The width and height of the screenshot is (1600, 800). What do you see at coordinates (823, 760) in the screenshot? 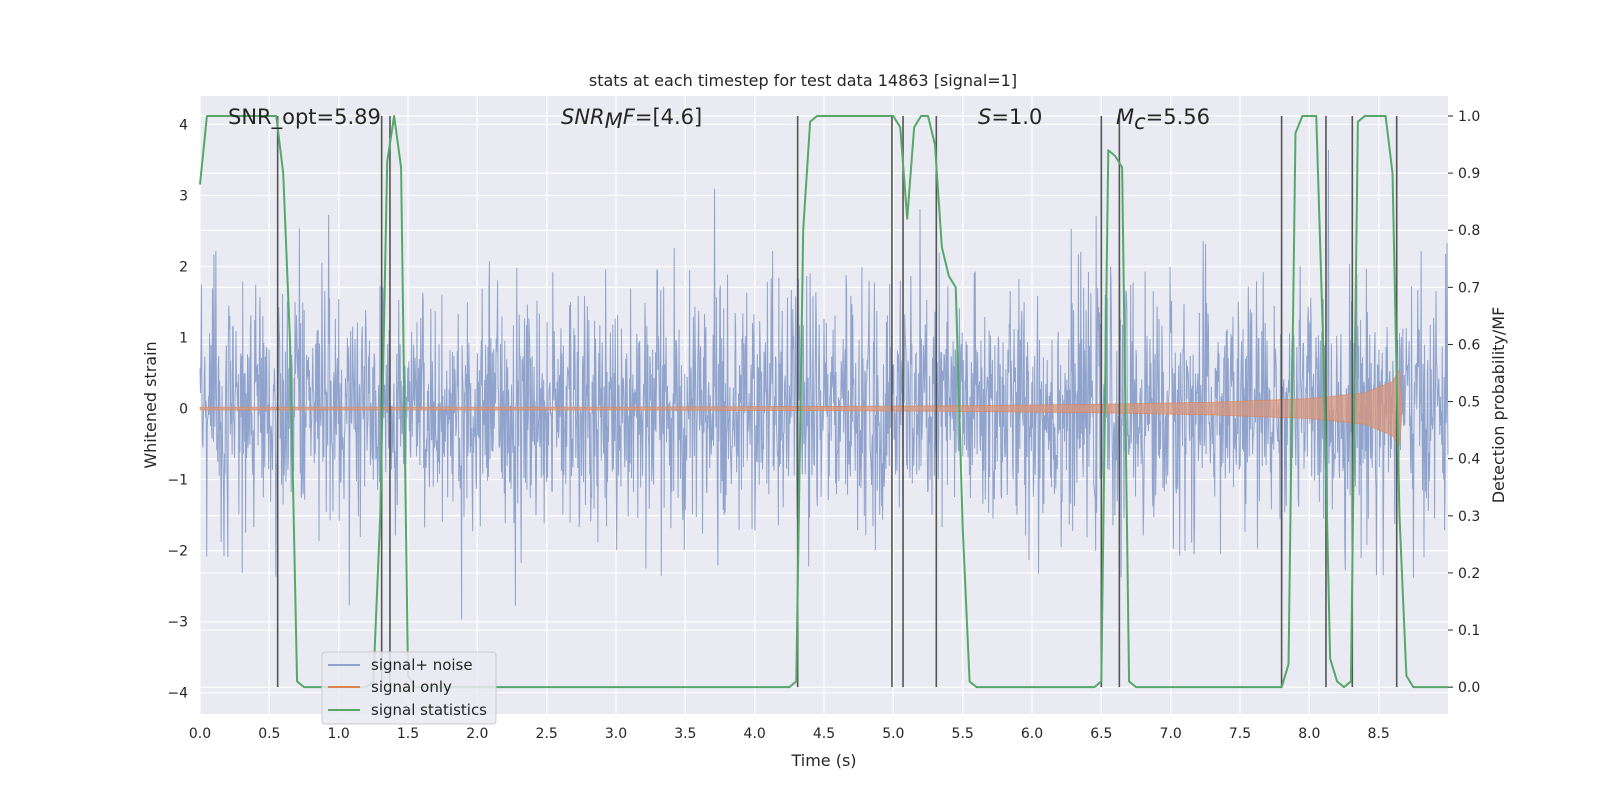
I see `x-axis-label: Time (s)` at bounding box center [823, 760].